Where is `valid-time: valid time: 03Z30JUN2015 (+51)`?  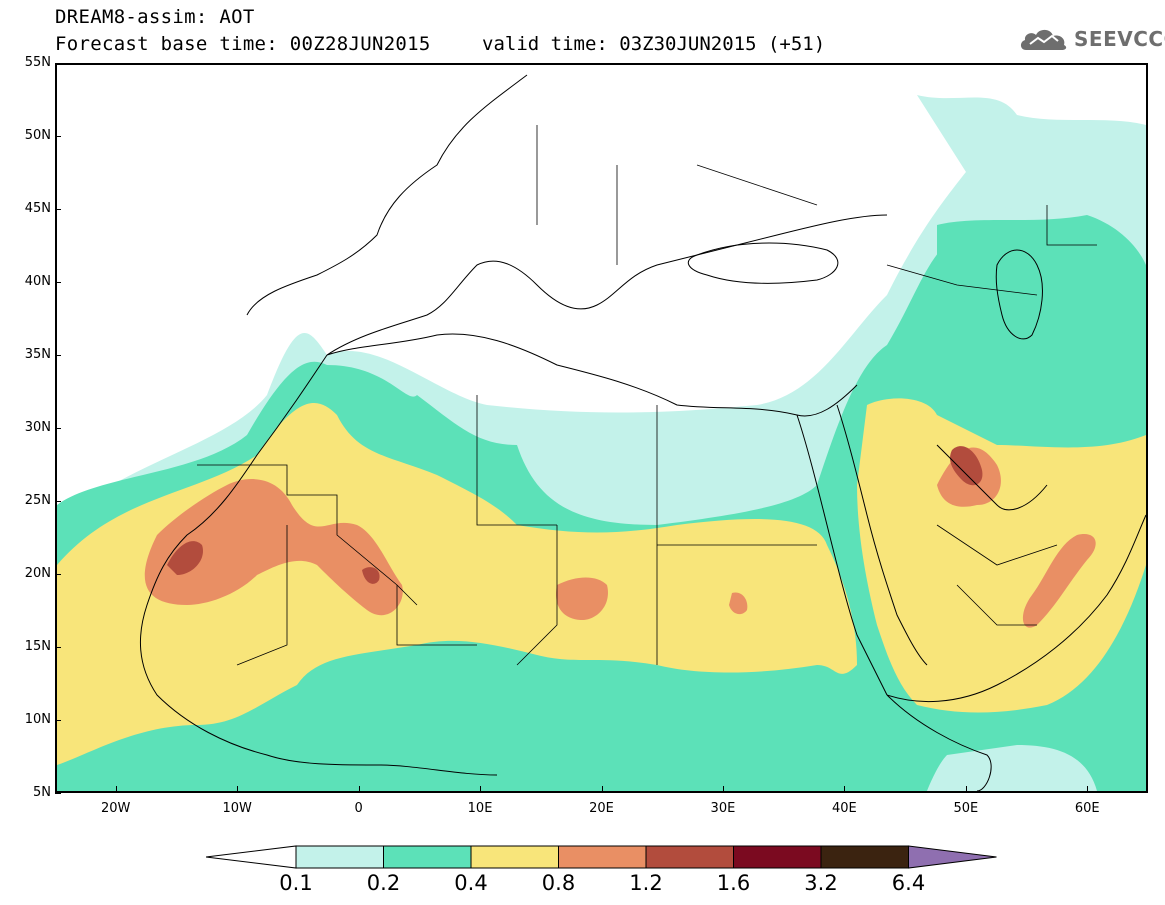 valid-time: valid time: 03Z30JUN2015 (+51) is located at coordinates (654, 44).